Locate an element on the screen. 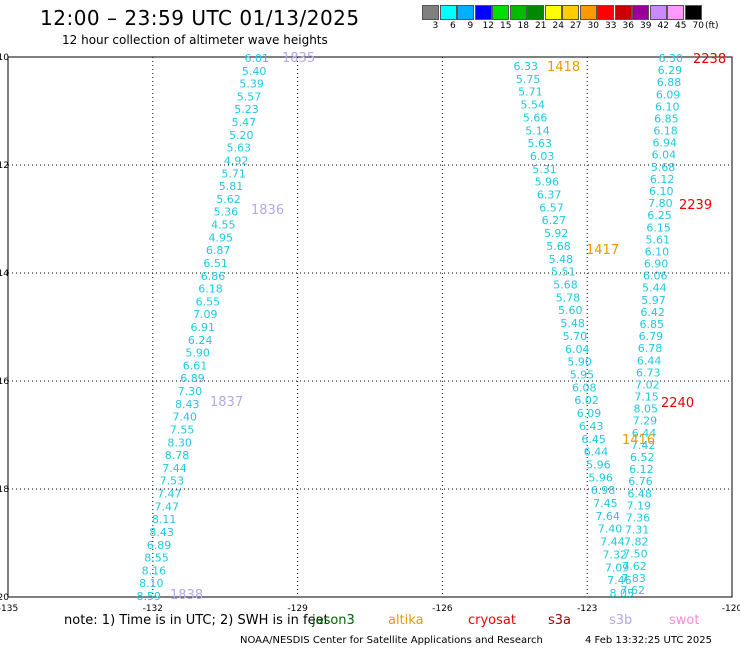 Image resolution: width=740 pixels, height=650 pixels. track1-wave-height: 7.47 is located at coordinates (169, 494).